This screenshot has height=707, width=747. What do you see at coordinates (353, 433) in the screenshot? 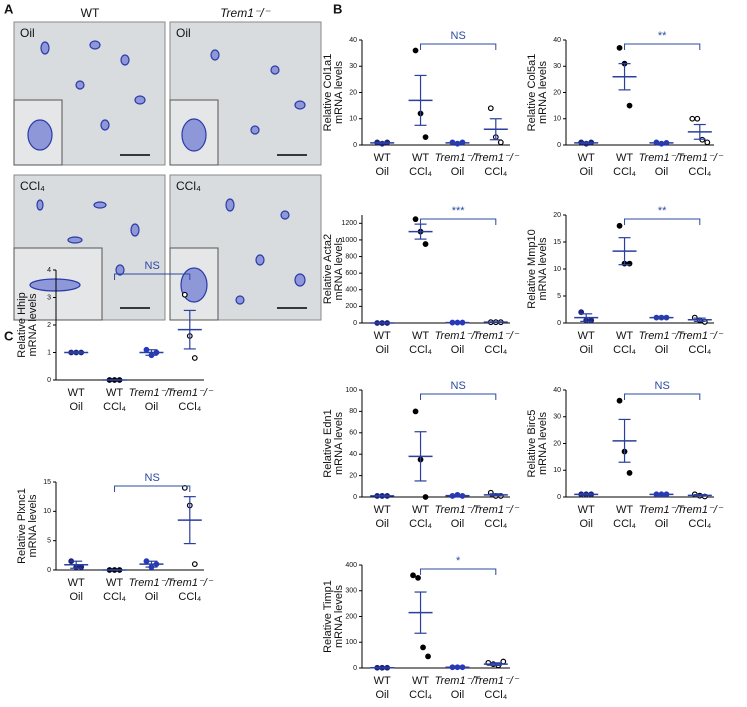
I see `y-tick-label: 60` at bounding box center [353, 433].